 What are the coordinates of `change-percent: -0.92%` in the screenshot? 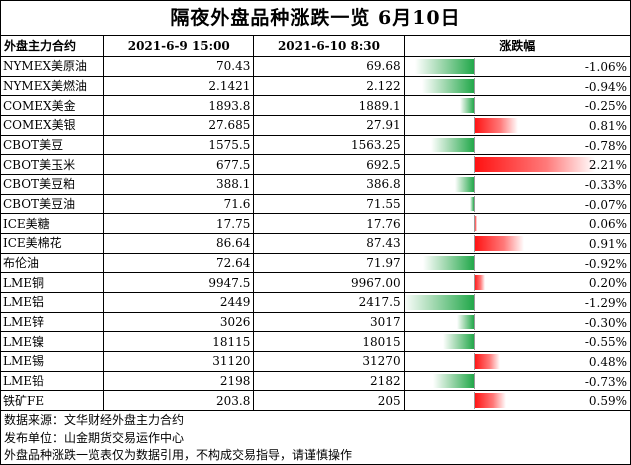 It's located at (605, 263).